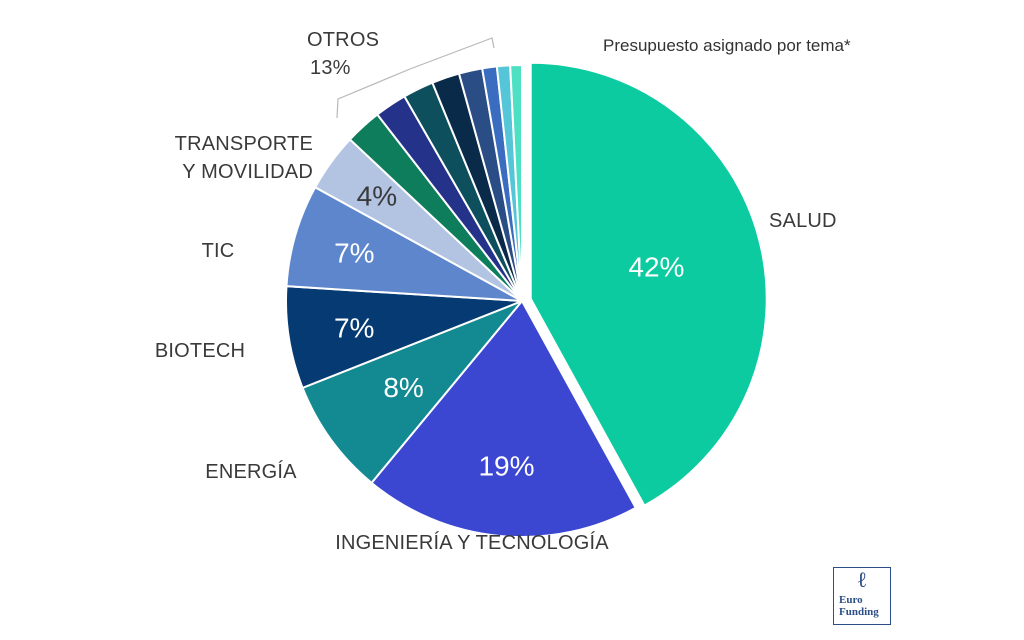  I want to click on pct-label-energia: 8%, so click(403, 387).